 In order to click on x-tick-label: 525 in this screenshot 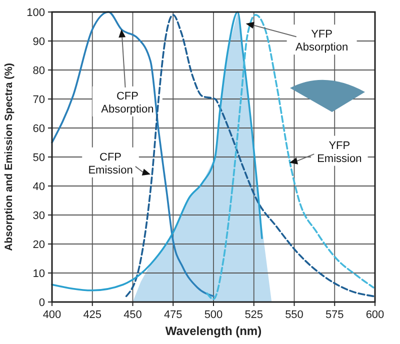, I will do `click(254, 315)`.